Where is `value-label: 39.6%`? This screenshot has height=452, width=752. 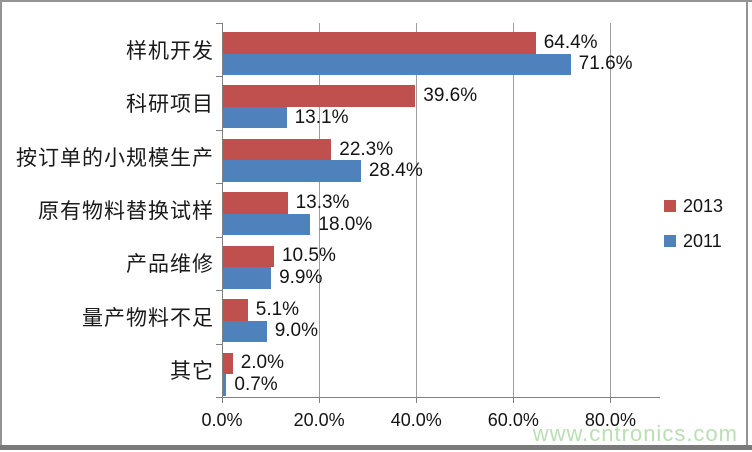 value-label: 39.6% is located at coordinates (450, 96).